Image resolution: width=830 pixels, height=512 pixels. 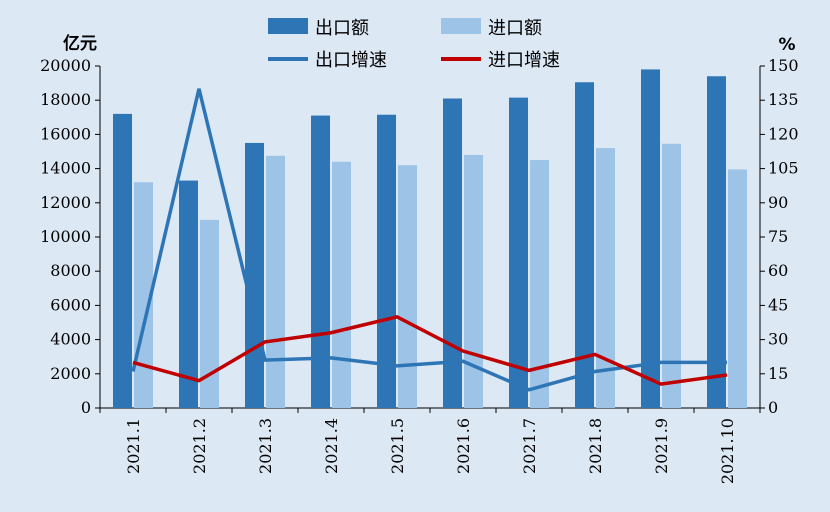 What do you see at coordinates (80, 43) in the screenshot?
I see `left-axis-unit: 亿元` at bounding box center [80, 43].